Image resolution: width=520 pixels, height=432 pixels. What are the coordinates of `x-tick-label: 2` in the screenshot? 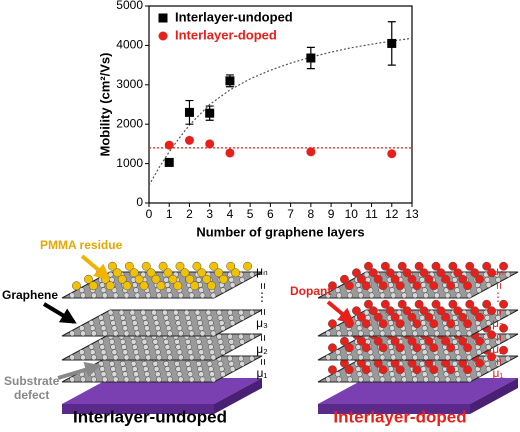 It's located at (189, 214).